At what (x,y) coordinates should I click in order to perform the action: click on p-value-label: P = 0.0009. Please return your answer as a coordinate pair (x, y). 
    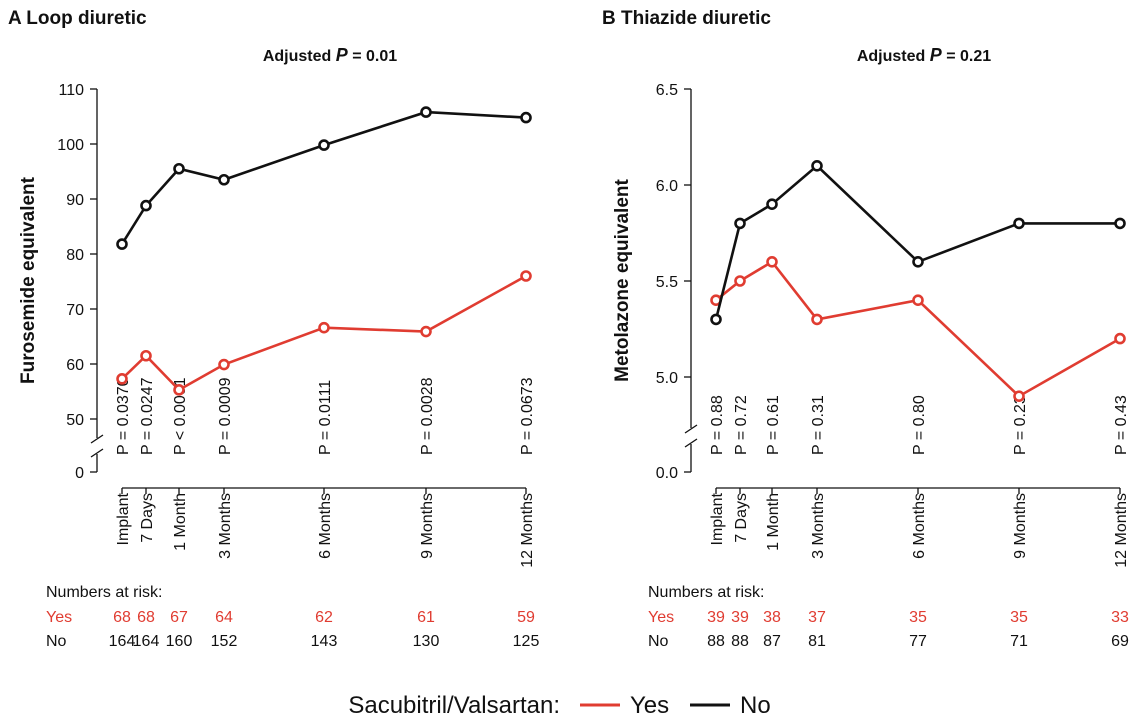
    Looking at the image, I should click on (225, 416).